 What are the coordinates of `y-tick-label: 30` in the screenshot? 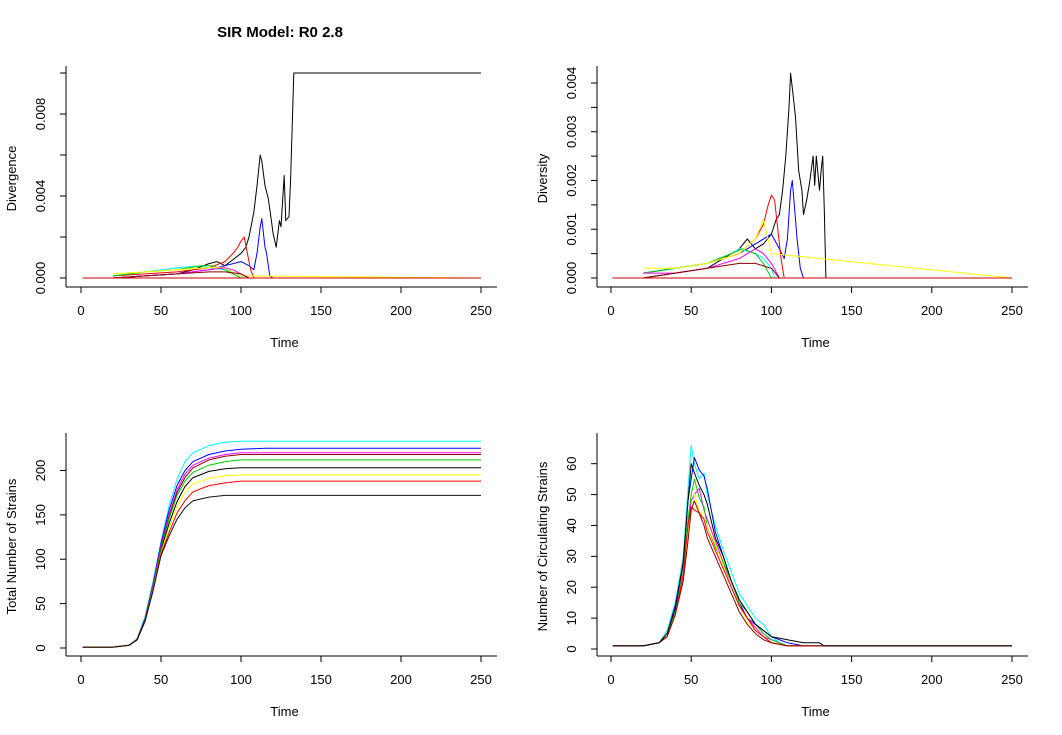 It's located at (571, 556).